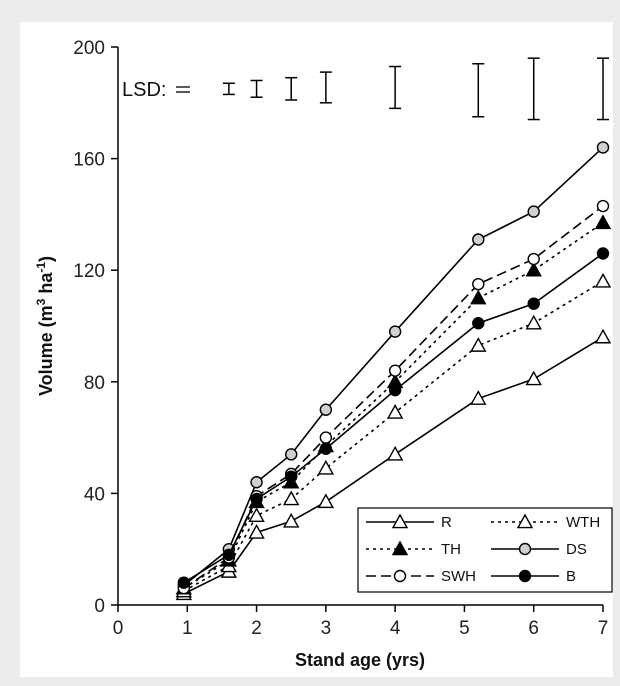  What do you see at coordinates (533, 576) in the screenshot?
I see `legend-item-b: B` at bounding box center [533, 576].